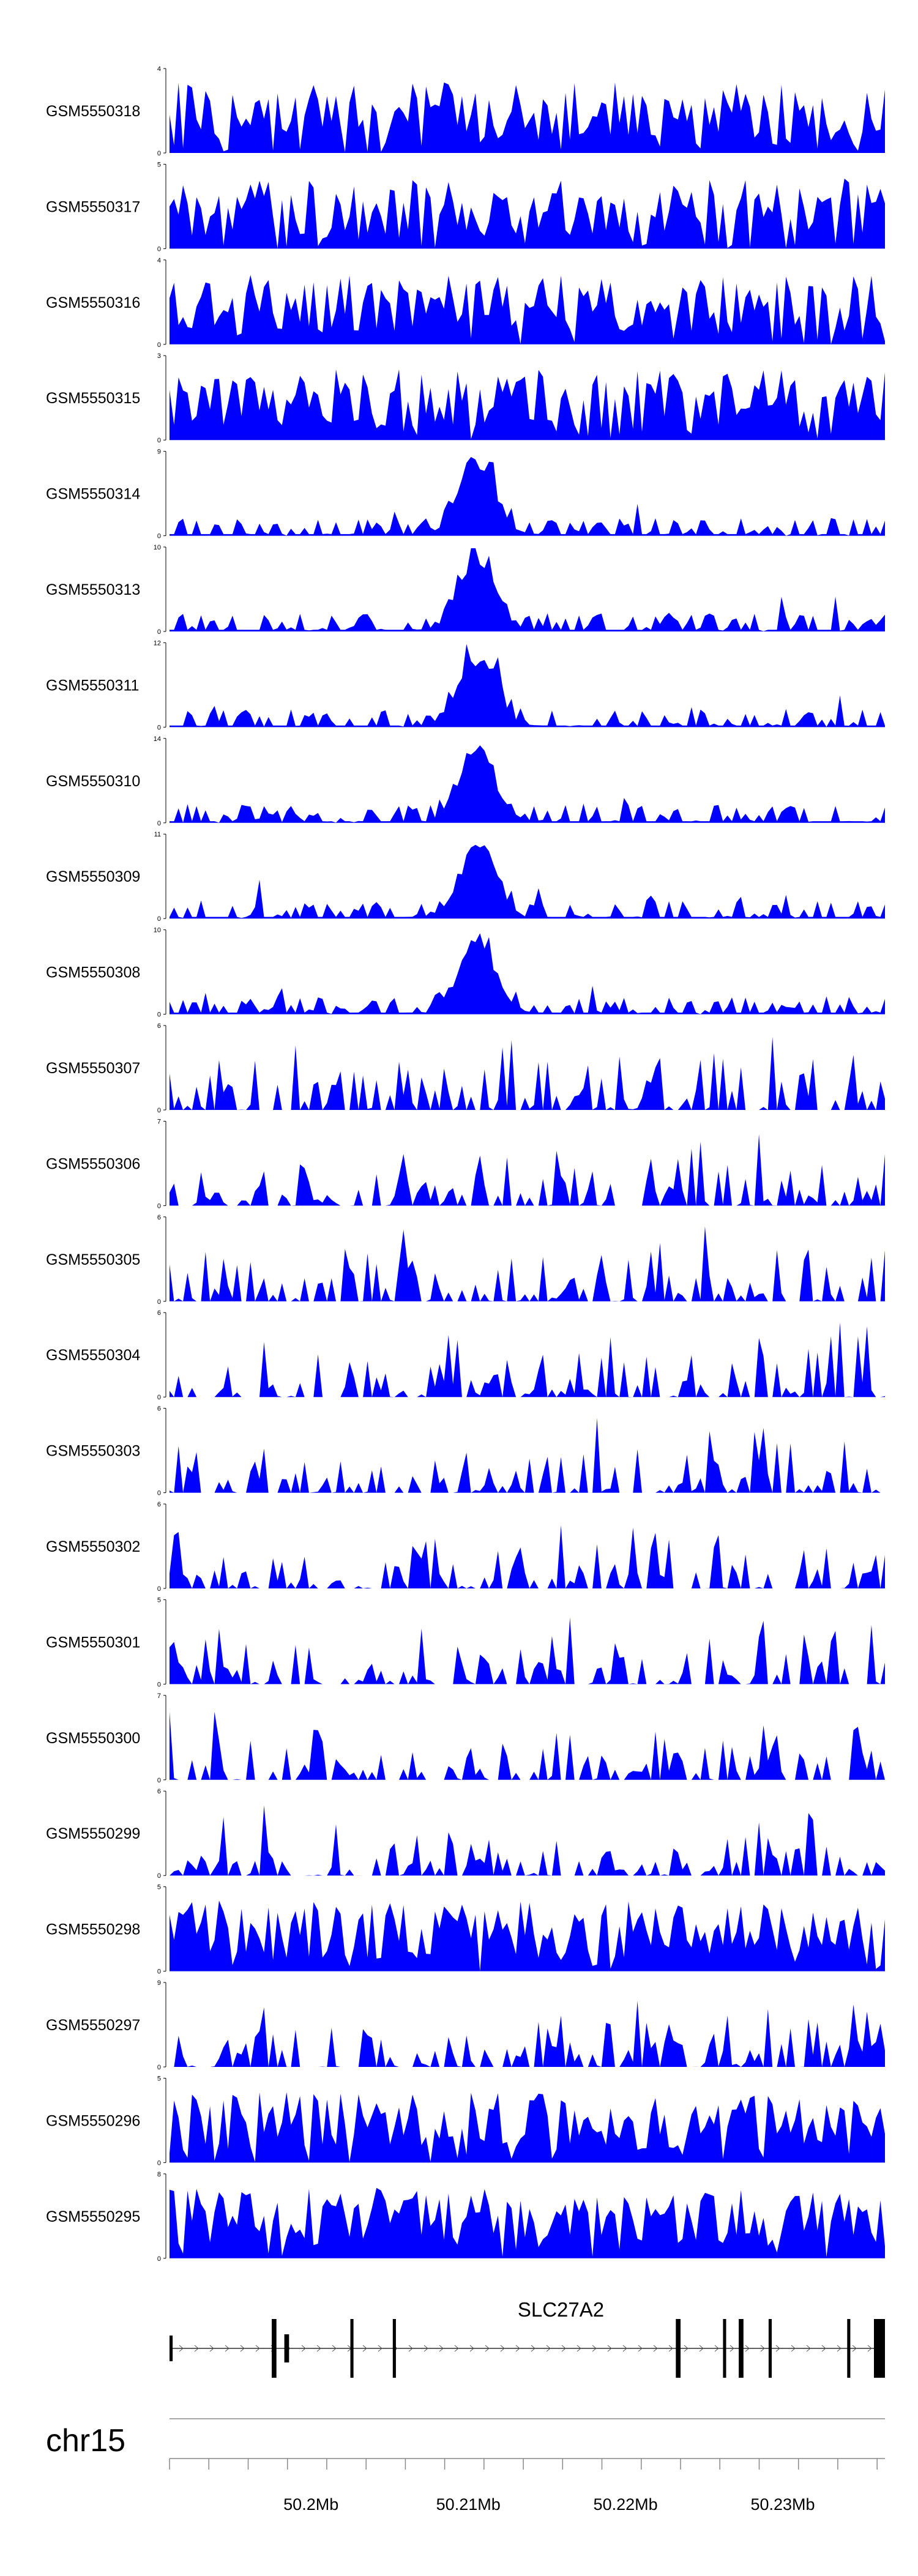  Describe the element at coordinates (92, 685) in the screenshot. I see `track-label: GSM5550311` at that location.